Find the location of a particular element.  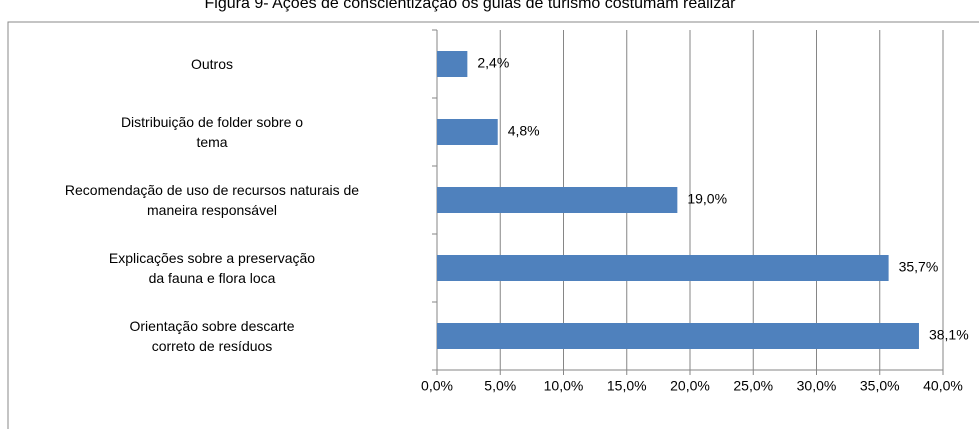

x-tick-label: 35,0% is located at coordinates (880, 386).